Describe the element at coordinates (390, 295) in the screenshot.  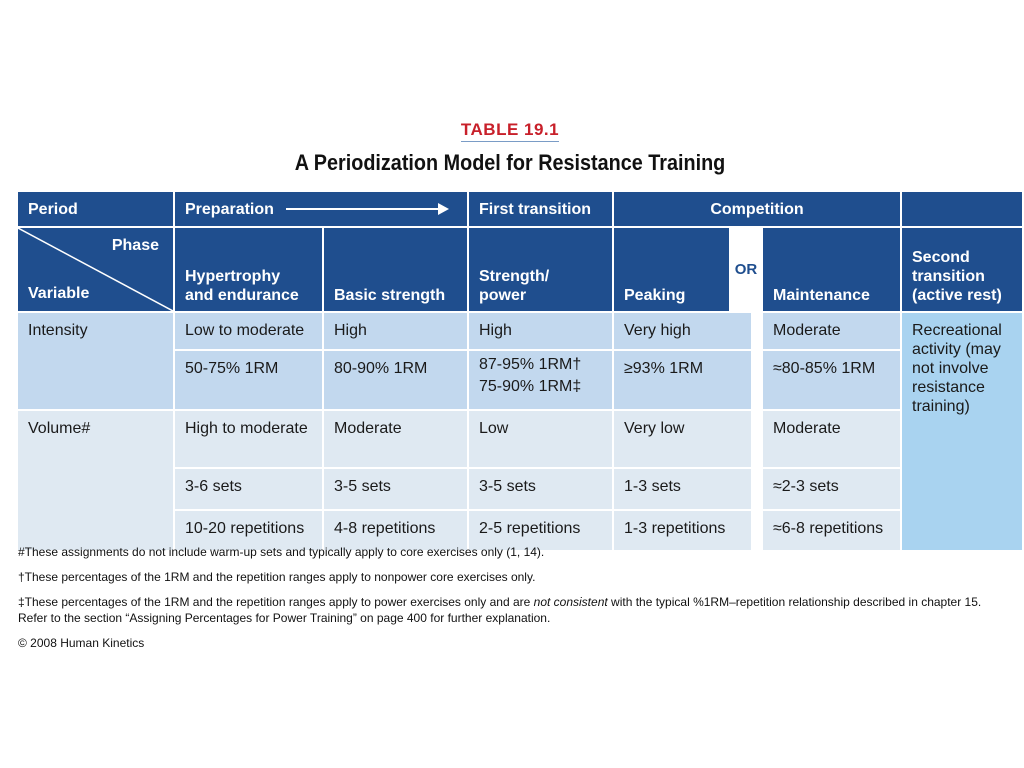
I see `basic-strength-label: Basic strength` at that location.